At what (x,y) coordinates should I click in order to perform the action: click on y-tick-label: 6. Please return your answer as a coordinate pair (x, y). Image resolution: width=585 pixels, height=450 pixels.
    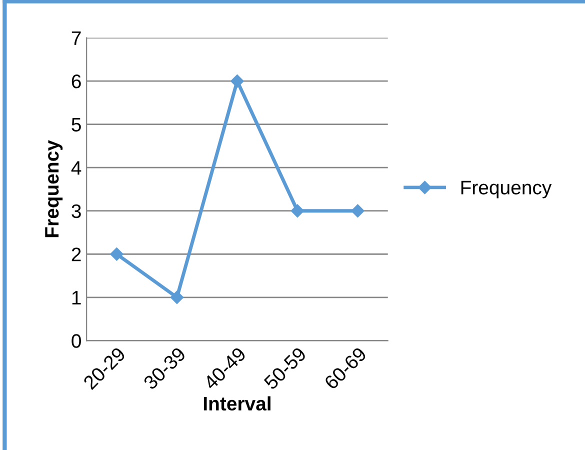
    Looking at the image, I should click on (76, 81).